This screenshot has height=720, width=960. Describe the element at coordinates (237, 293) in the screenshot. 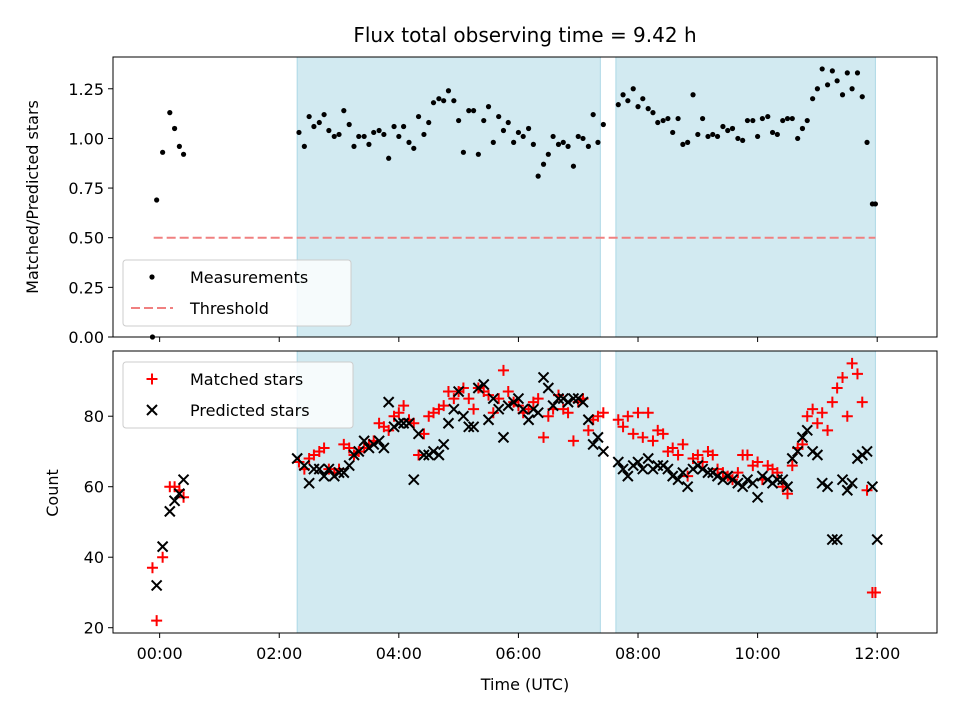

I see `top-legend: Measurements Threshold` at that location.